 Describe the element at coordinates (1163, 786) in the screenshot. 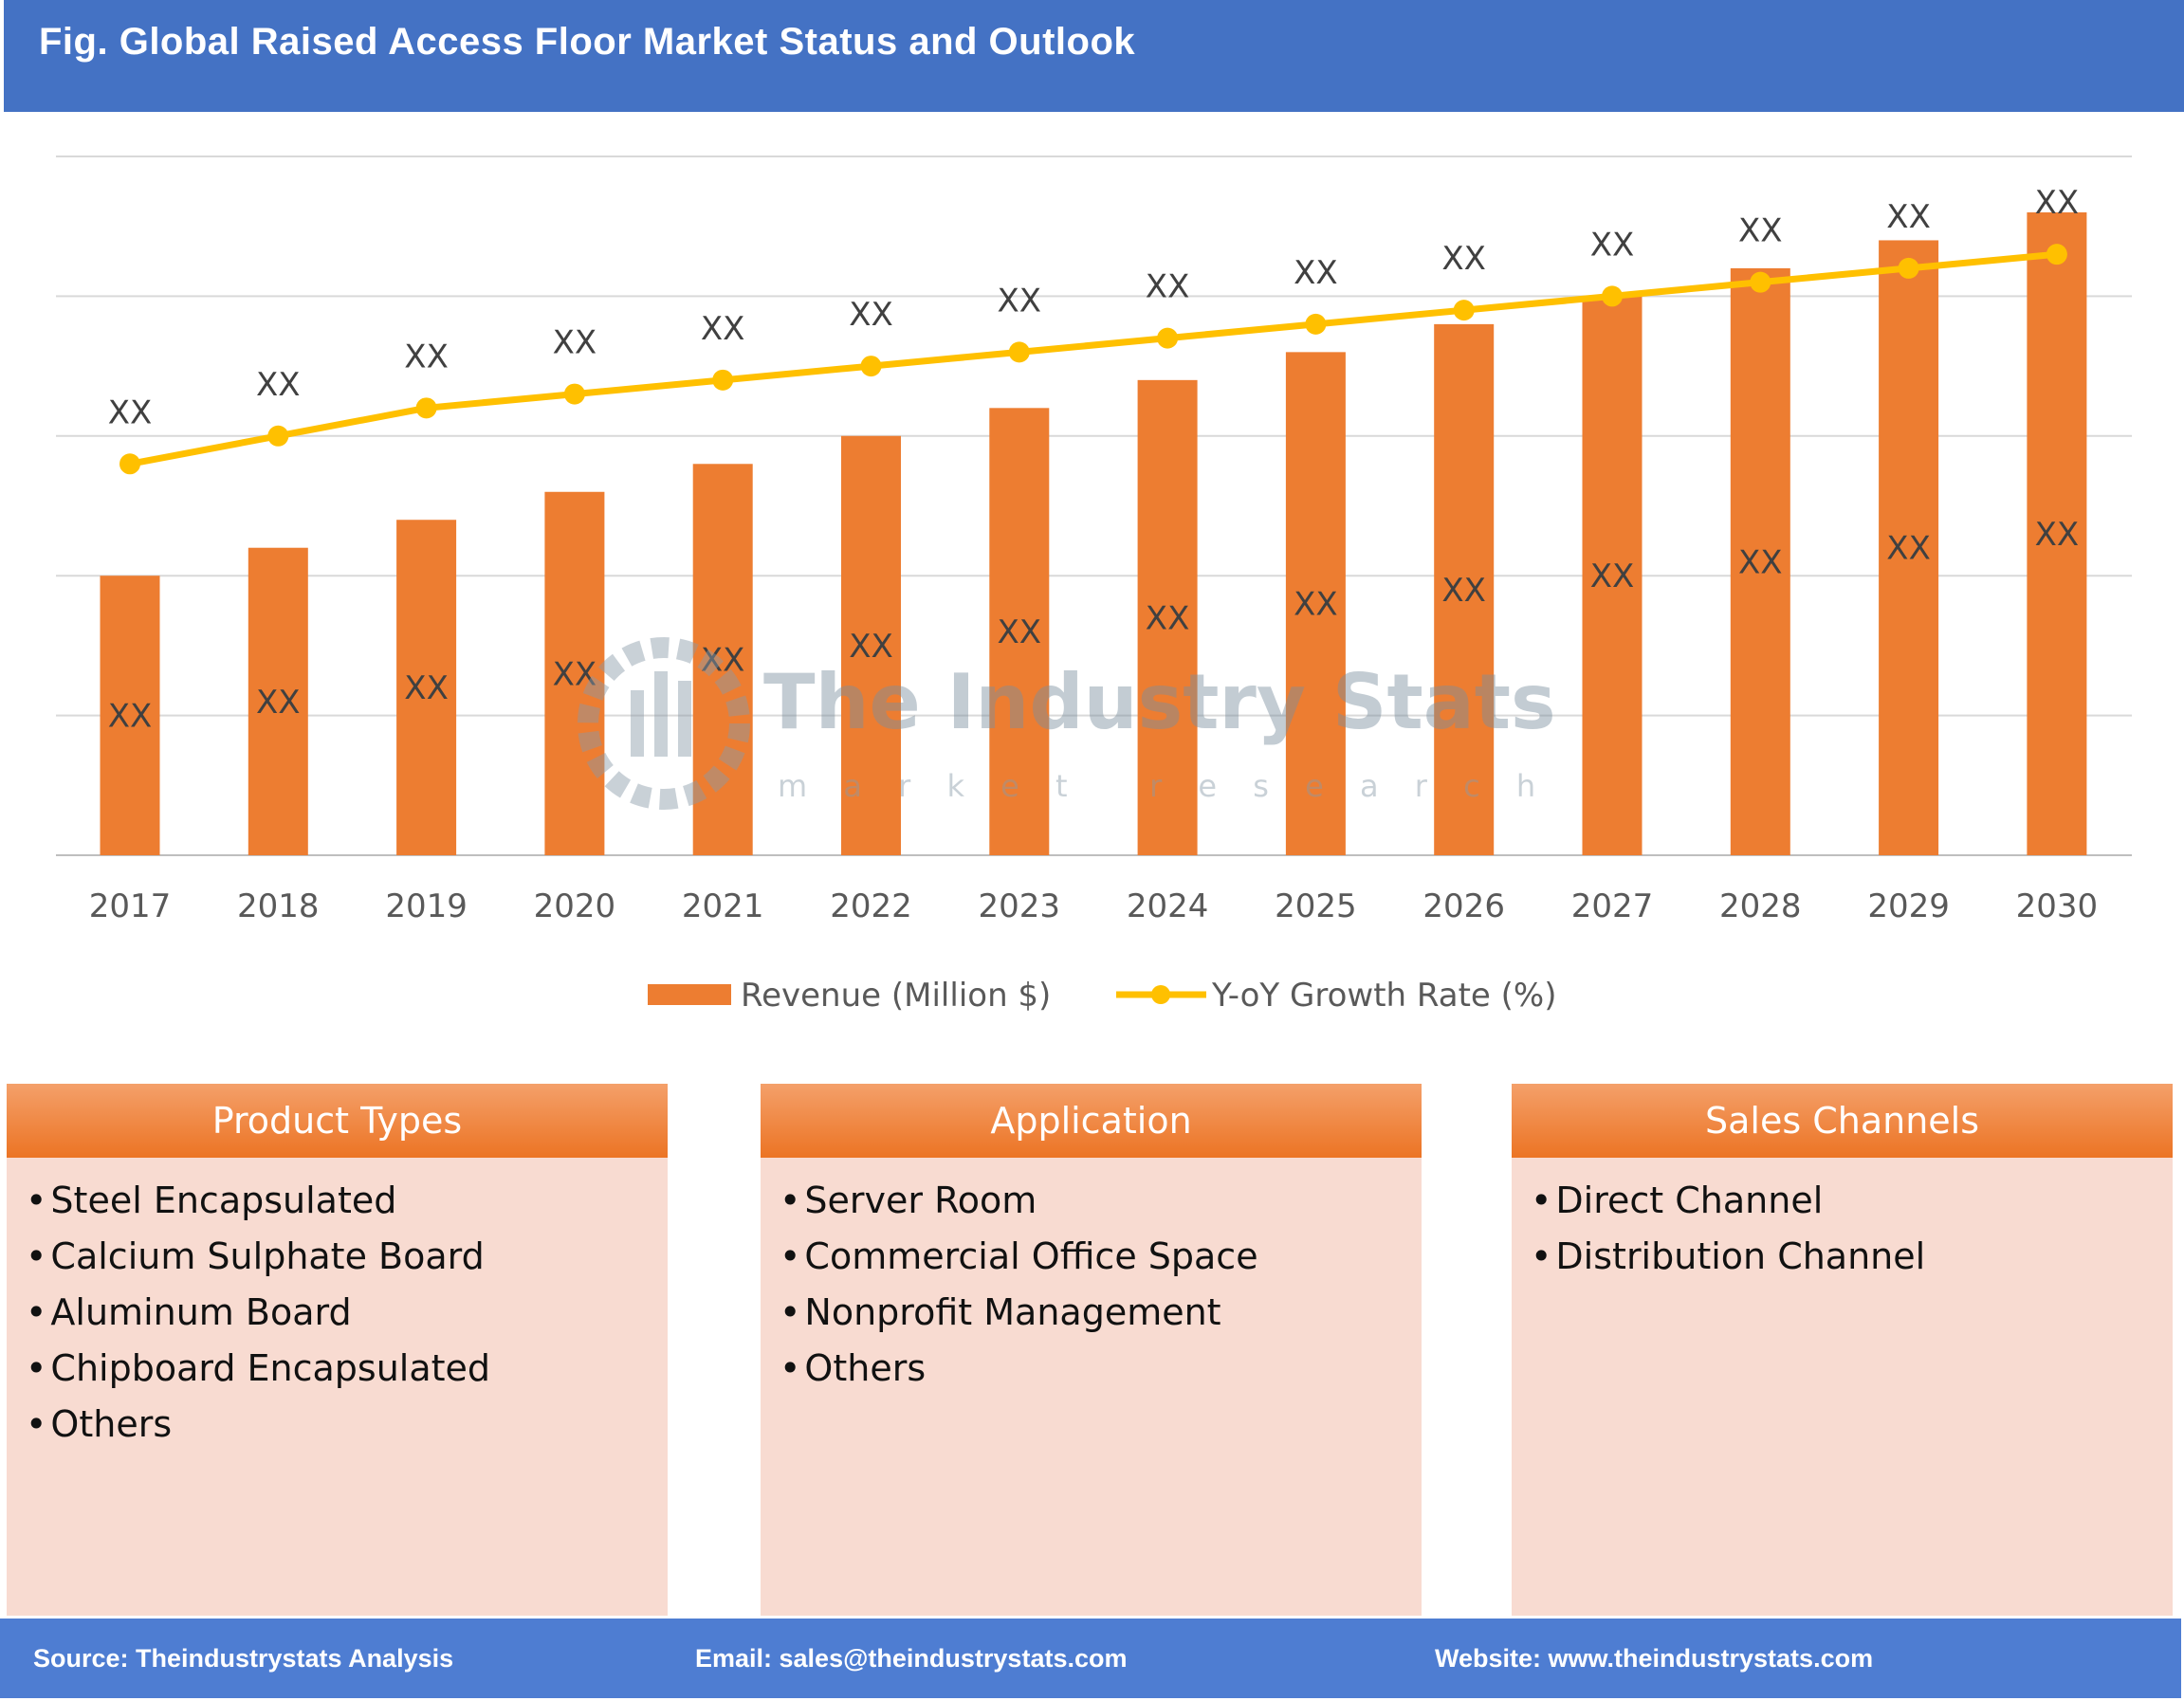

I see `watermark-tagline: m a r k e t r e s e a r c h` at that location.